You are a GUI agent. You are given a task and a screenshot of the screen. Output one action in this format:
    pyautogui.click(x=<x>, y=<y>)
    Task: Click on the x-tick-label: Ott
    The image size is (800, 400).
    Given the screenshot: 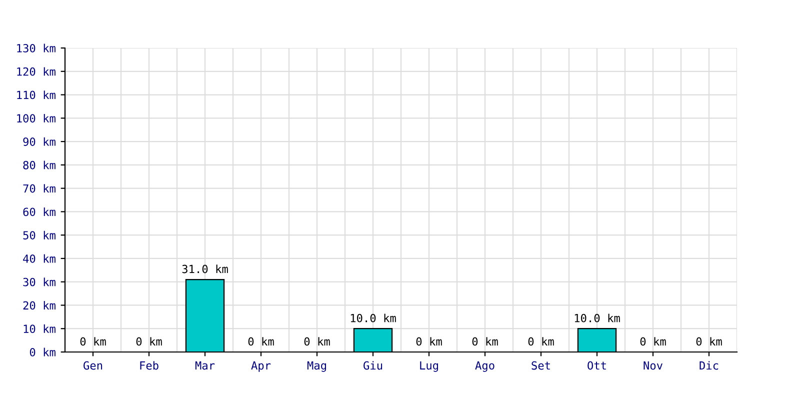 What is the action you would take?
    pyautogui.click(x=597, y=365)
    